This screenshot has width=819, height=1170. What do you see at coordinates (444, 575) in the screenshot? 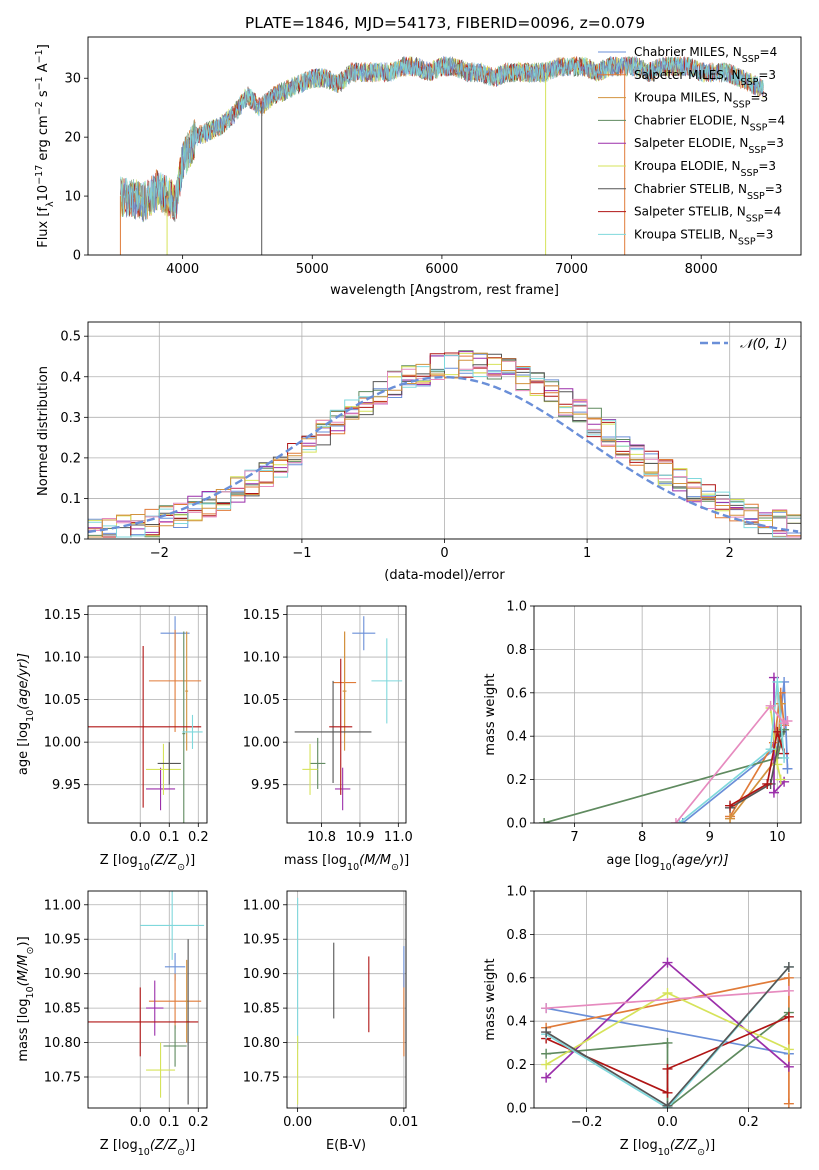
I see `residuals-xlabel: (data-model)/error` at bounding box center [444, 575].